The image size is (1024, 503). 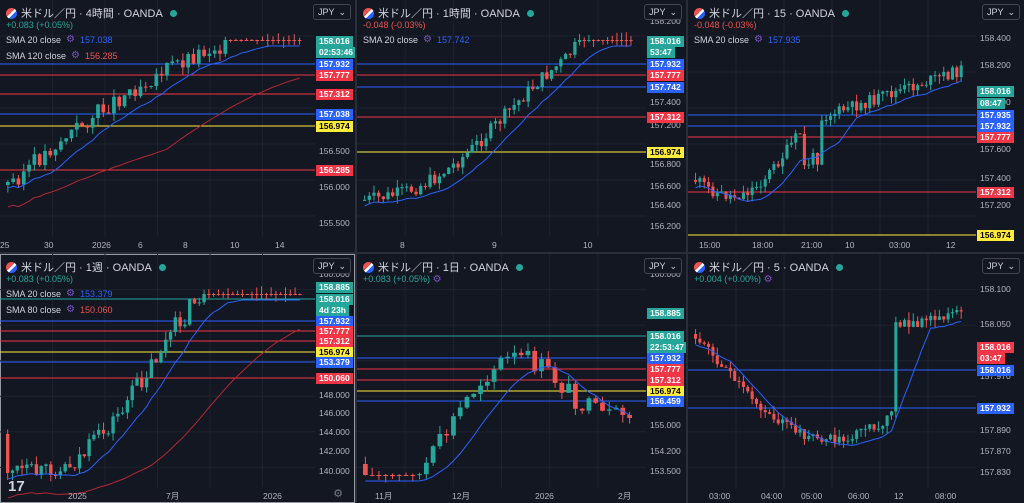 I want to click on chart-header: 米ドル／円 · 4時間 · OANDA, so click(x=91, y=13).